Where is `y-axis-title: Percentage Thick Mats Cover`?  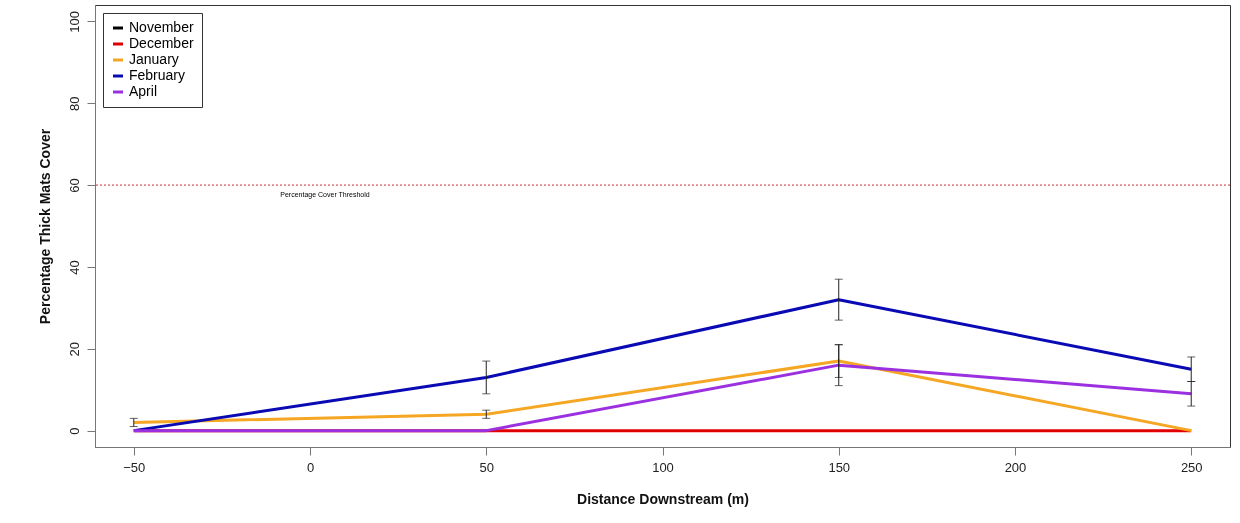
y-axis-title: Percentage Thick Mats Cover is located at coordinates (44, 226).